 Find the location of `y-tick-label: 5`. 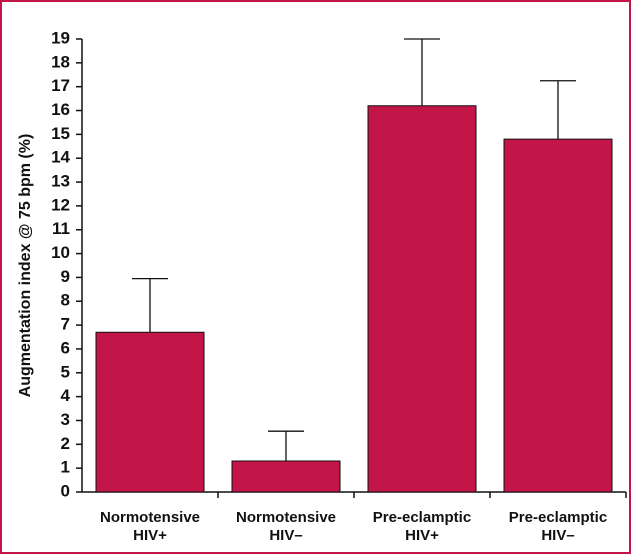

y-tick-label: 5 is located at coordinates (65, 371).